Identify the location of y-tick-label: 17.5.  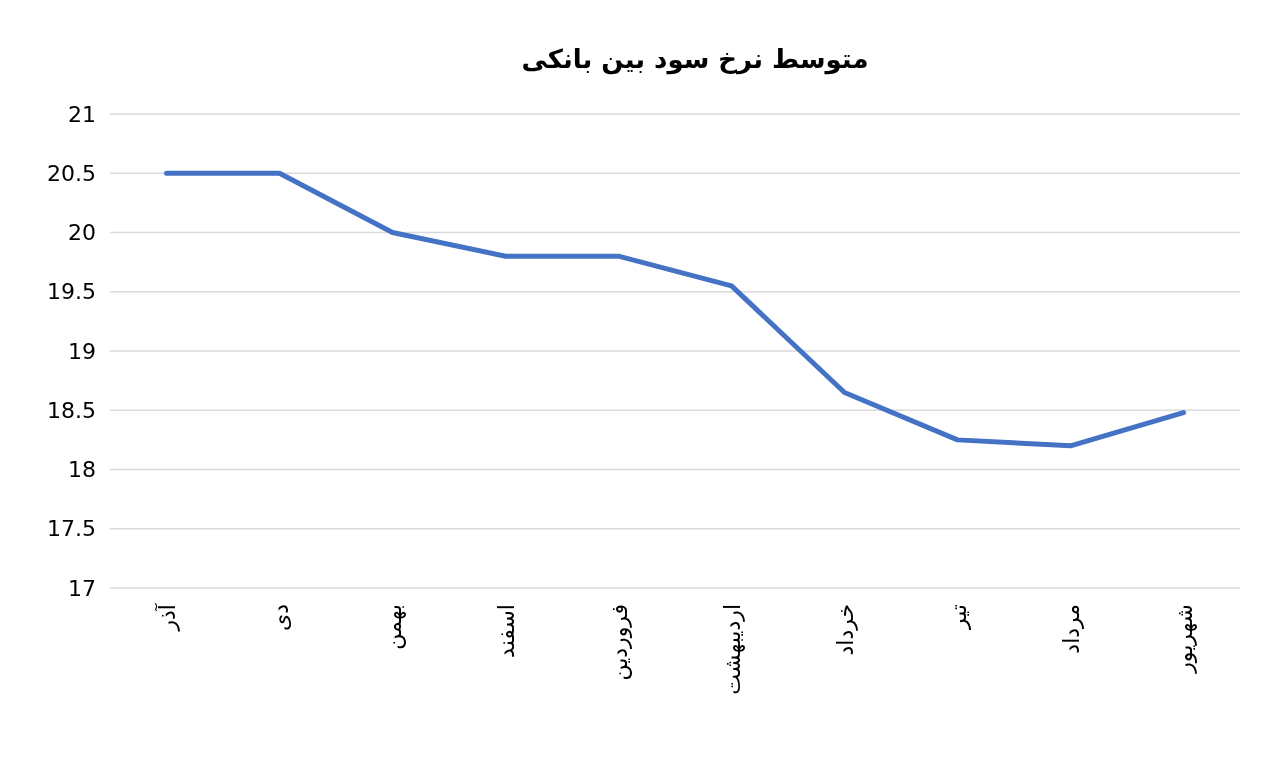
(71, 529).